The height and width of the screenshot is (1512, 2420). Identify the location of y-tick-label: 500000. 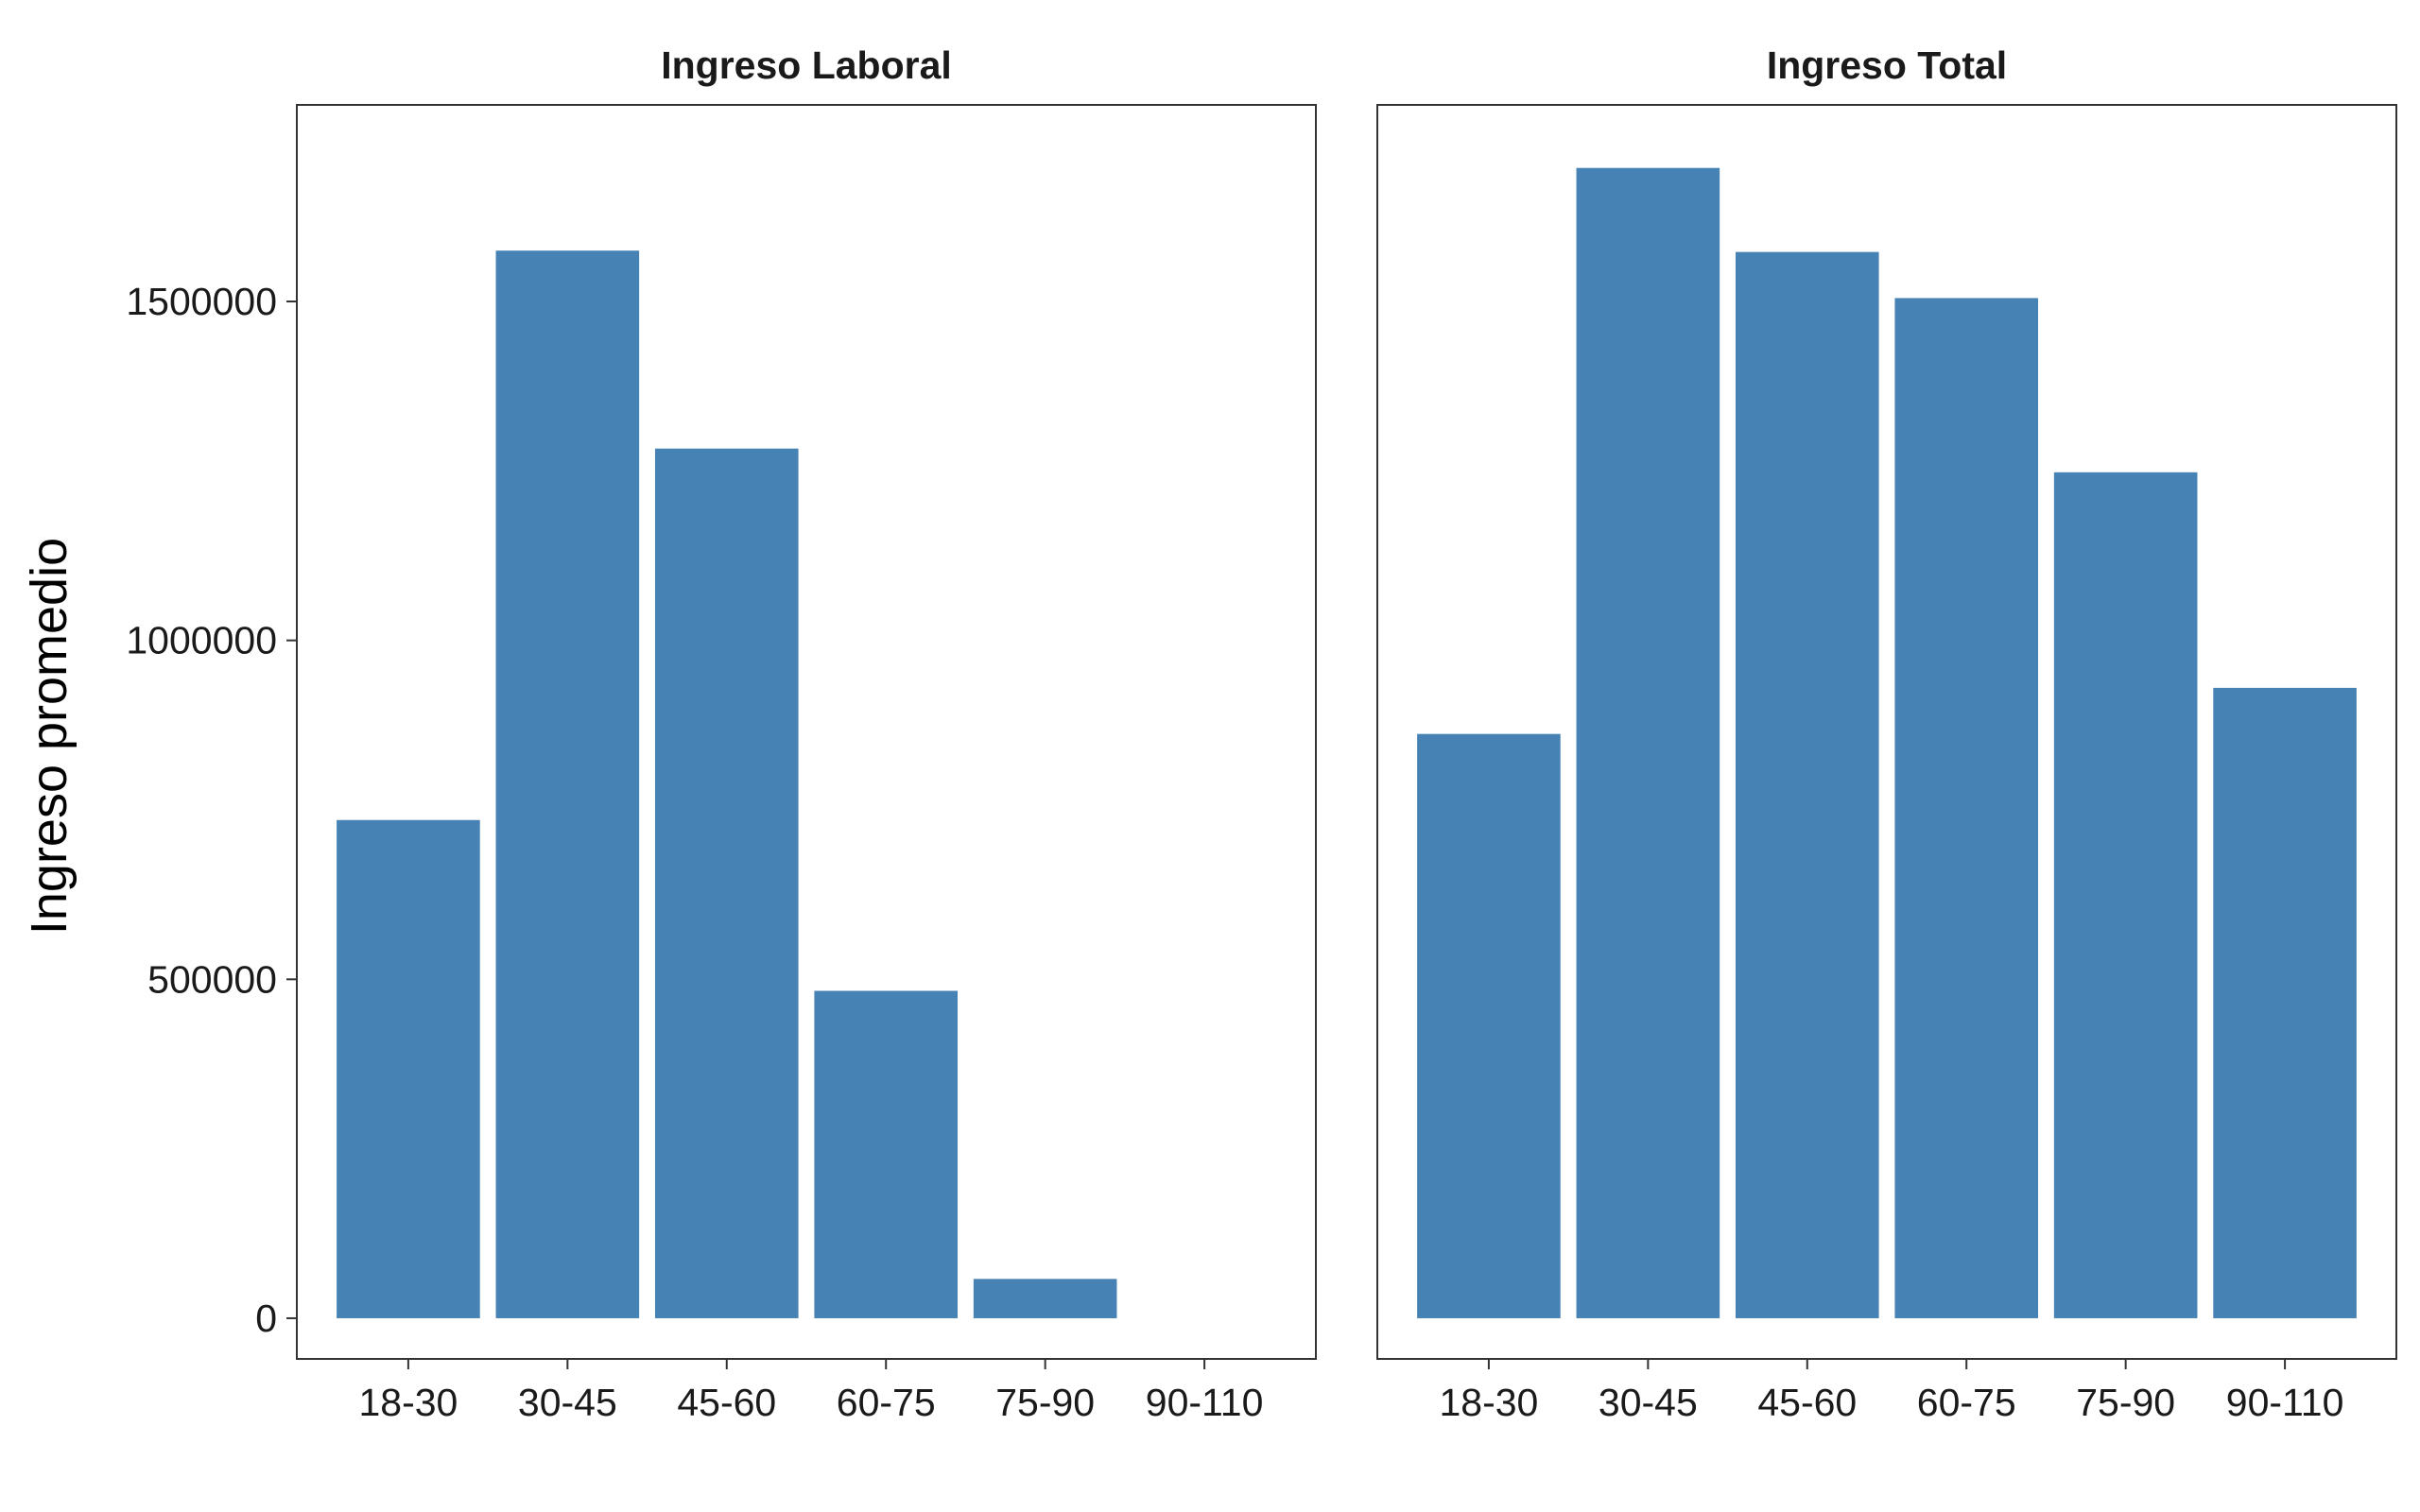
(212, 979).